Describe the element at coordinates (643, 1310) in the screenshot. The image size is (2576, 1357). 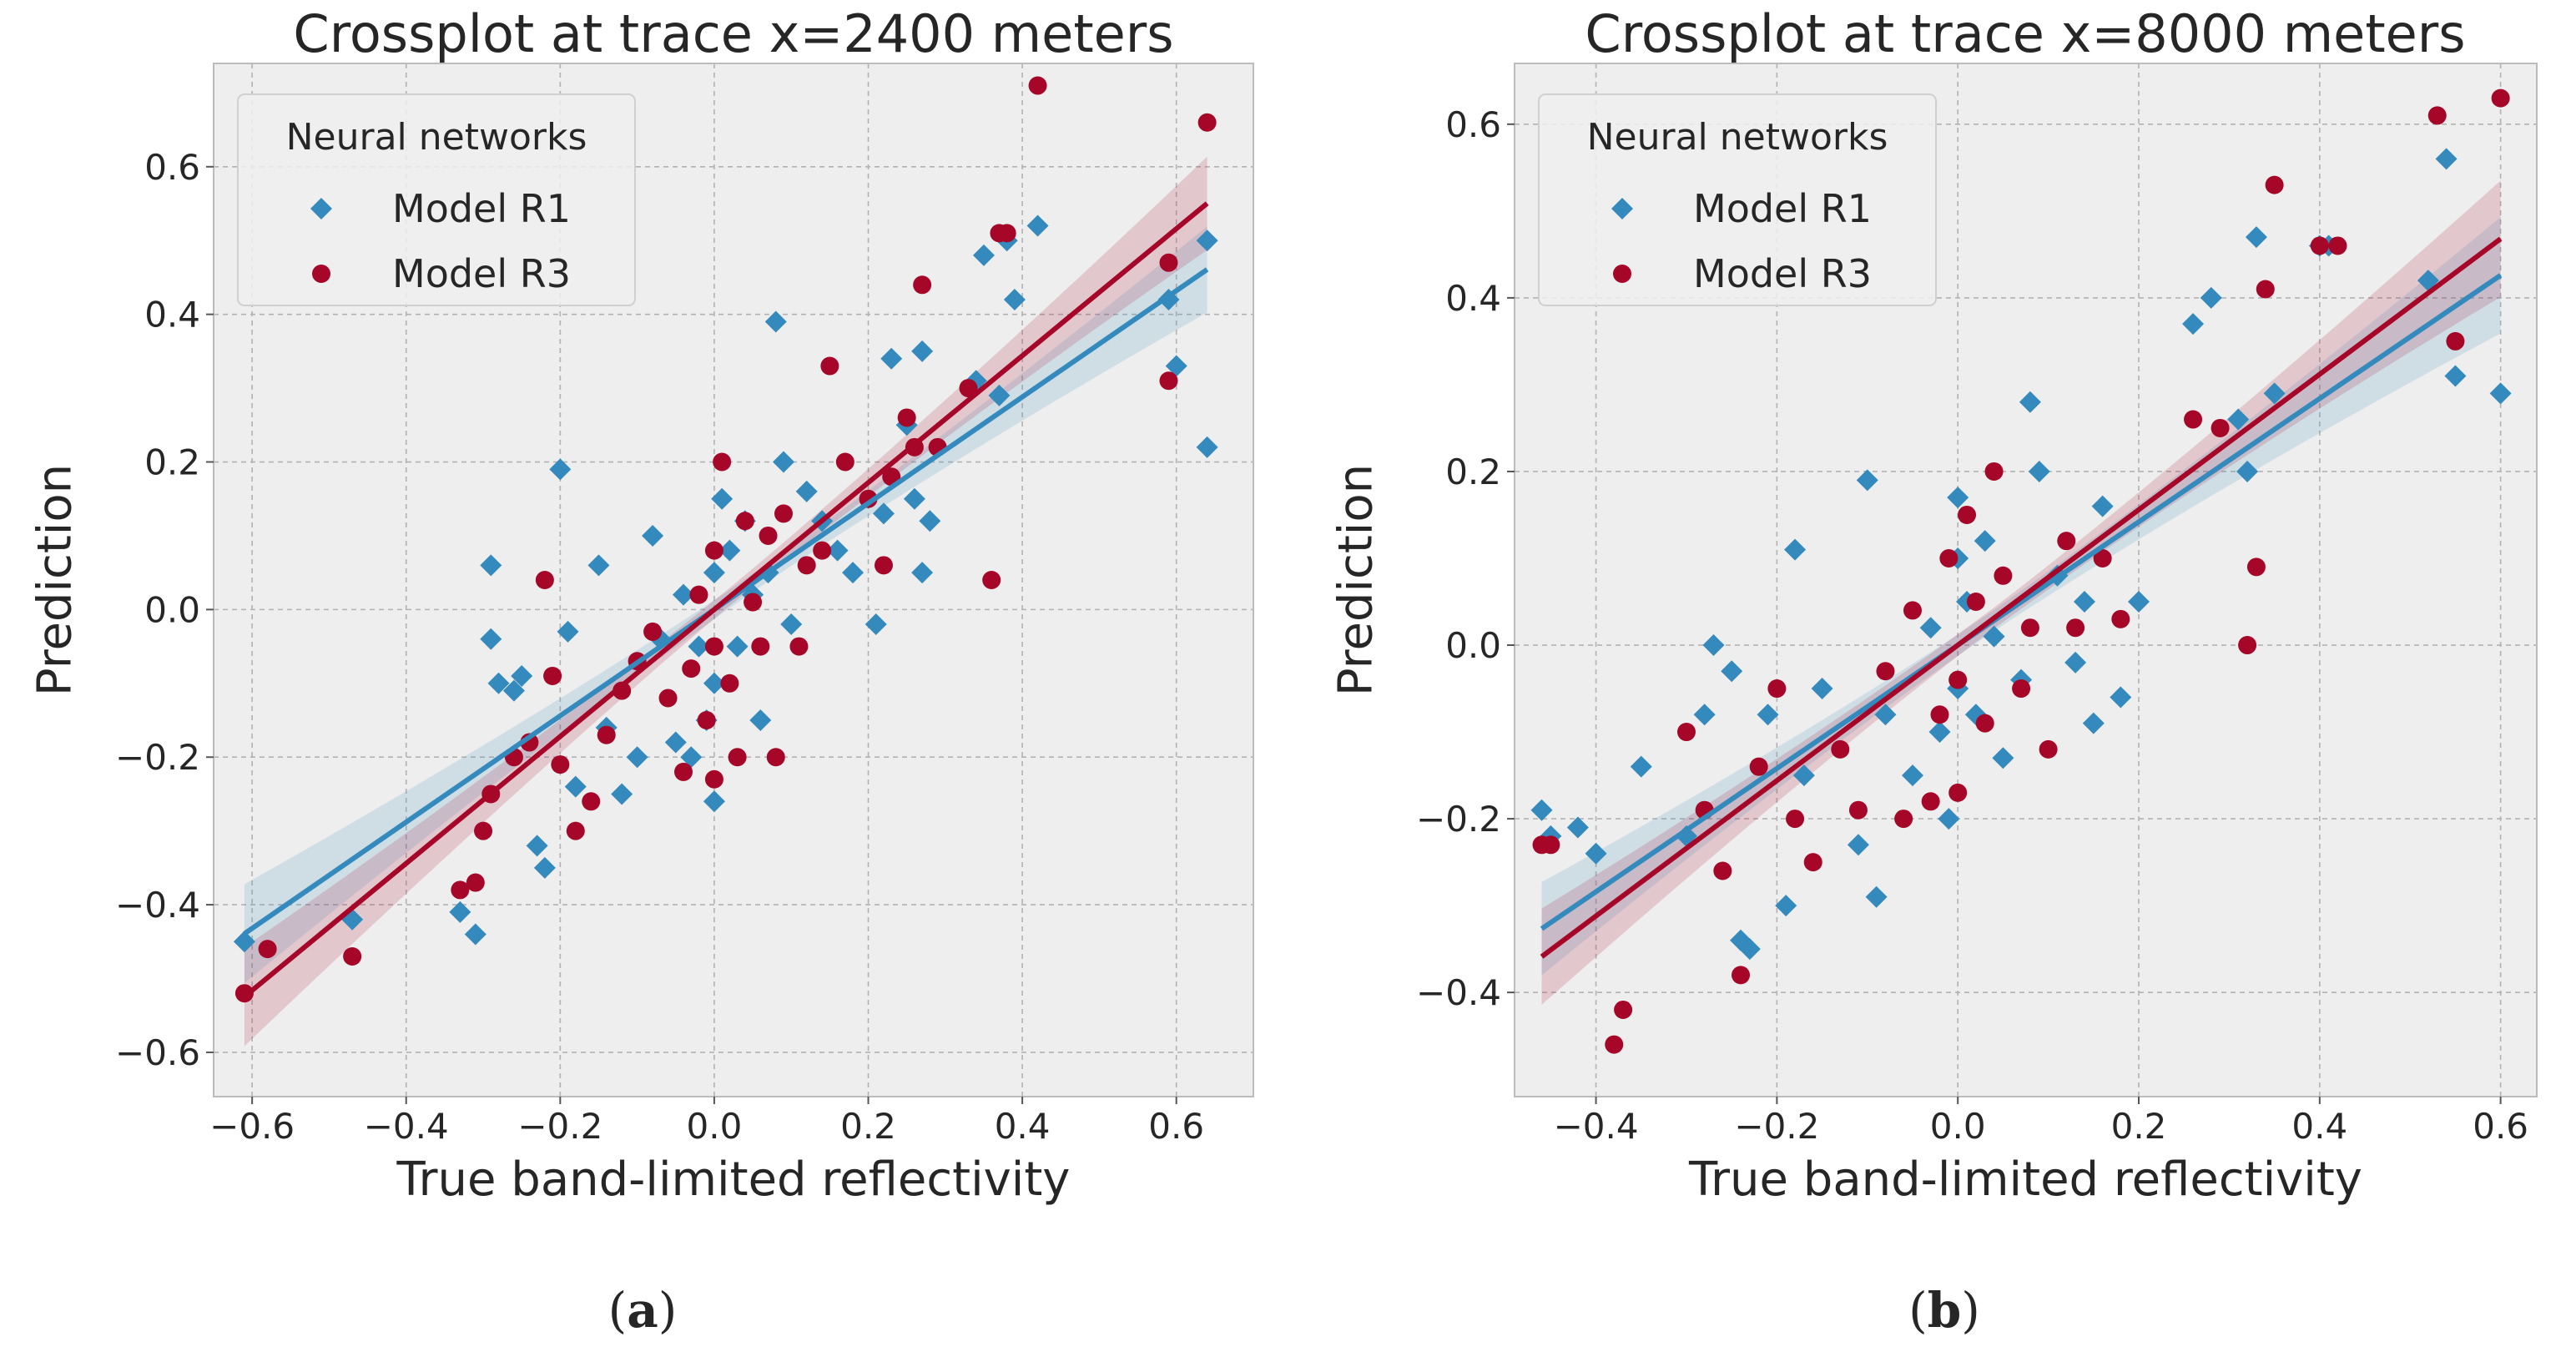
I see `panel-caption: (a)` at that location.